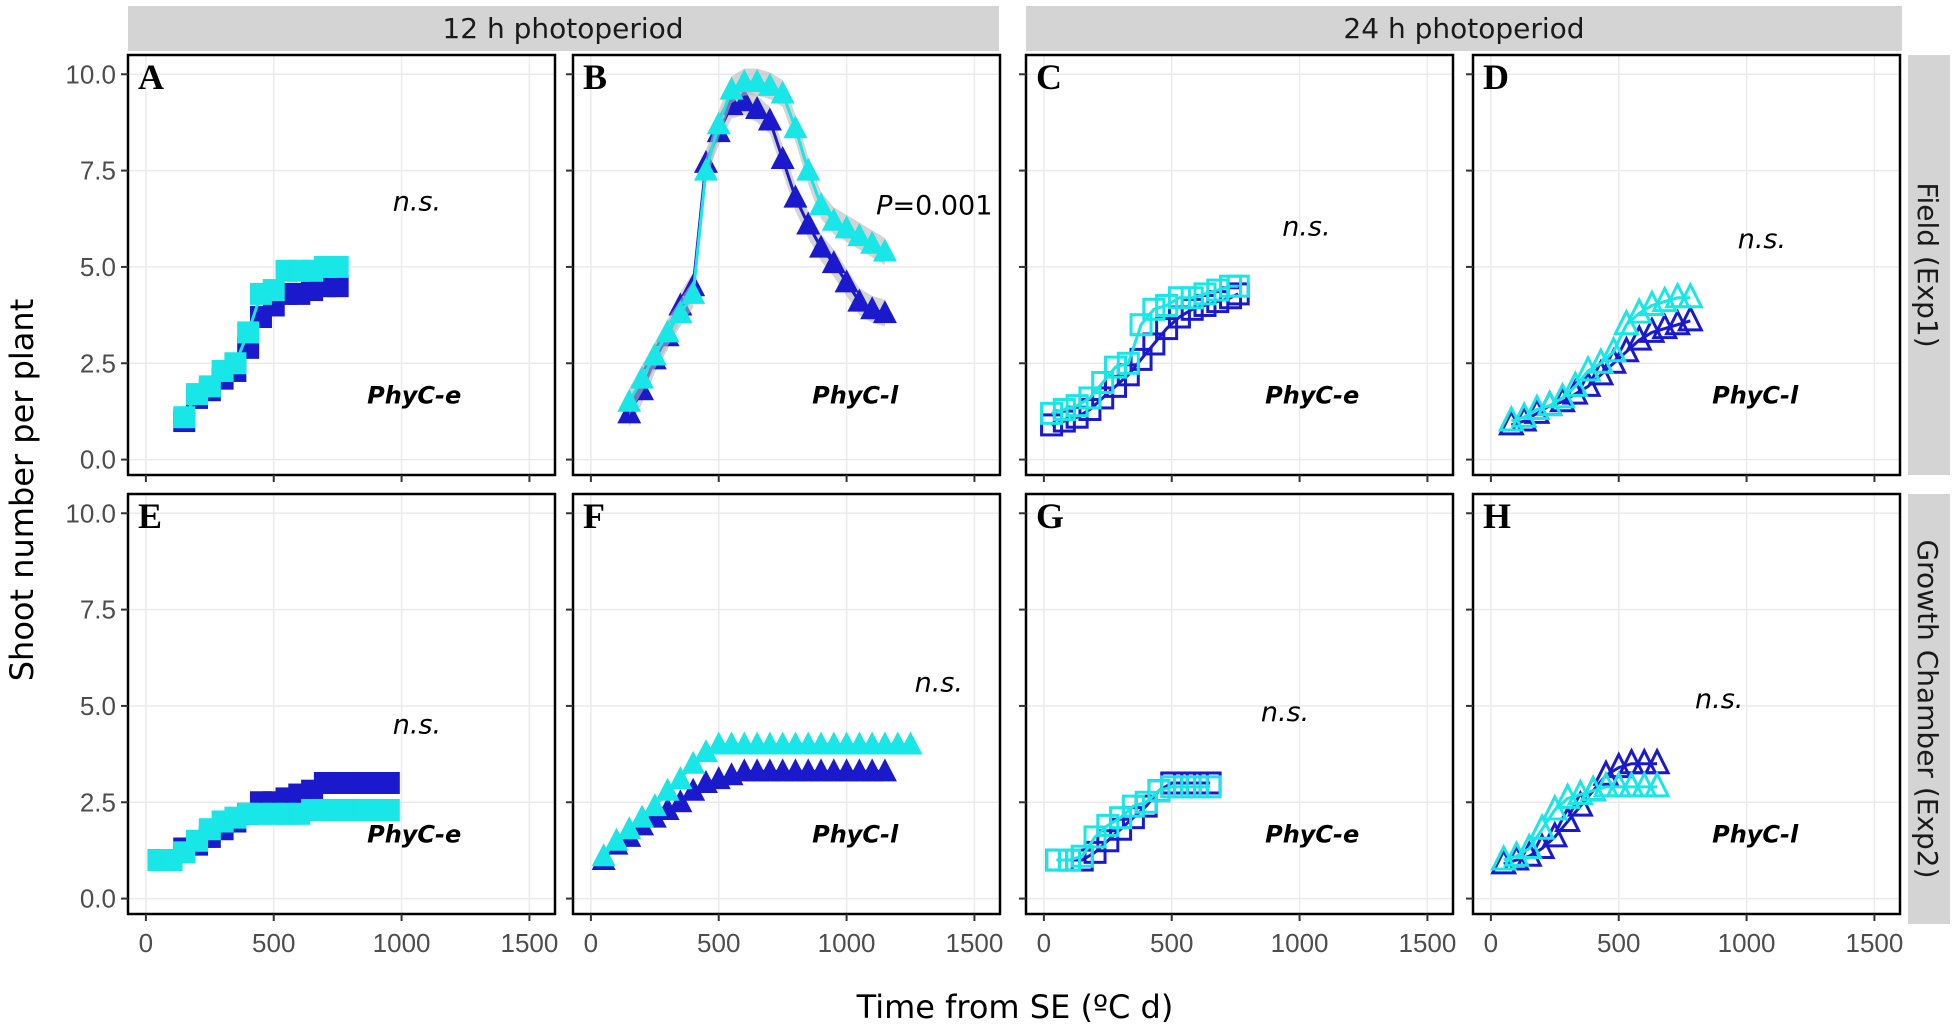 The width and height of the screenshot is (1954, 1033). I want to click on y-tick-label: 2.5, so click(98, 802).